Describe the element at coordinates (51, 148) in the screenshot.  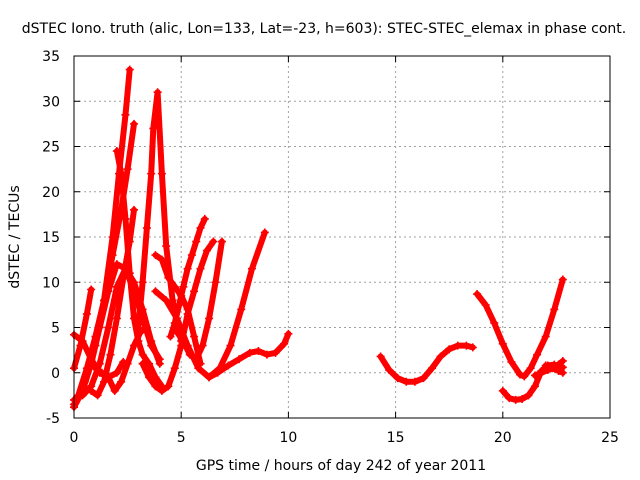
I see `y-tick-label: 25` at that location.